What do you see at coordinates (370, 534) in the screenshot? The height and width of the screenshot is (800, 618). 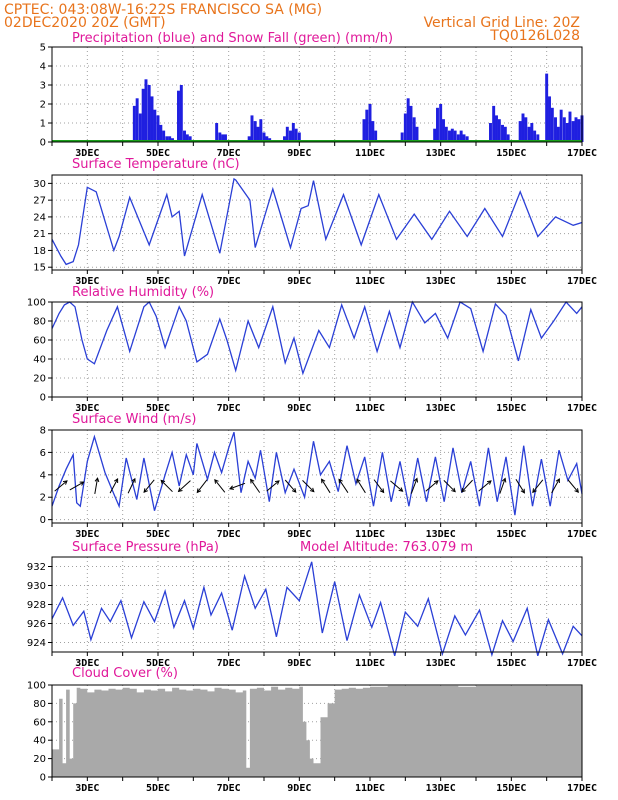 I see `wind-xtick-label: 11DEC` at bounding box center [370, 534].